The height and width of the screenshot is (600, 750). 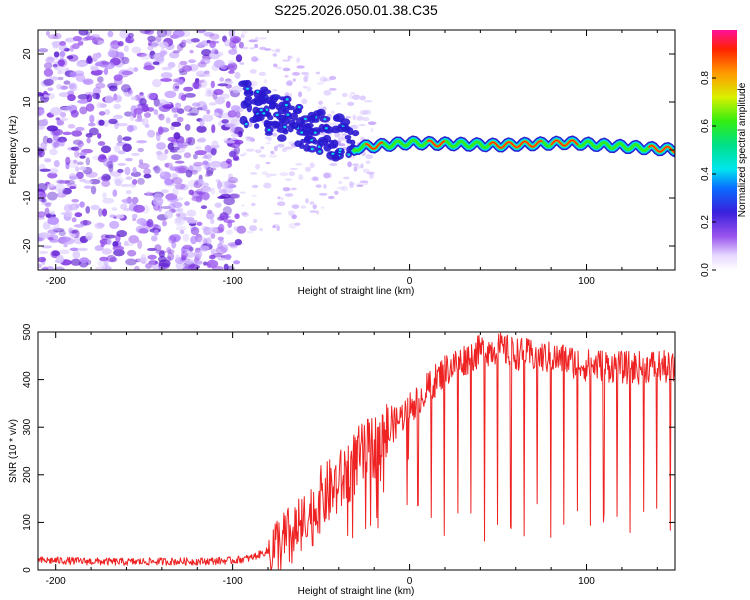 What do you see at coordinates (27, 197) in the screenshot?
I see `y-tick-label: -10` at bounding box center [27, 197].